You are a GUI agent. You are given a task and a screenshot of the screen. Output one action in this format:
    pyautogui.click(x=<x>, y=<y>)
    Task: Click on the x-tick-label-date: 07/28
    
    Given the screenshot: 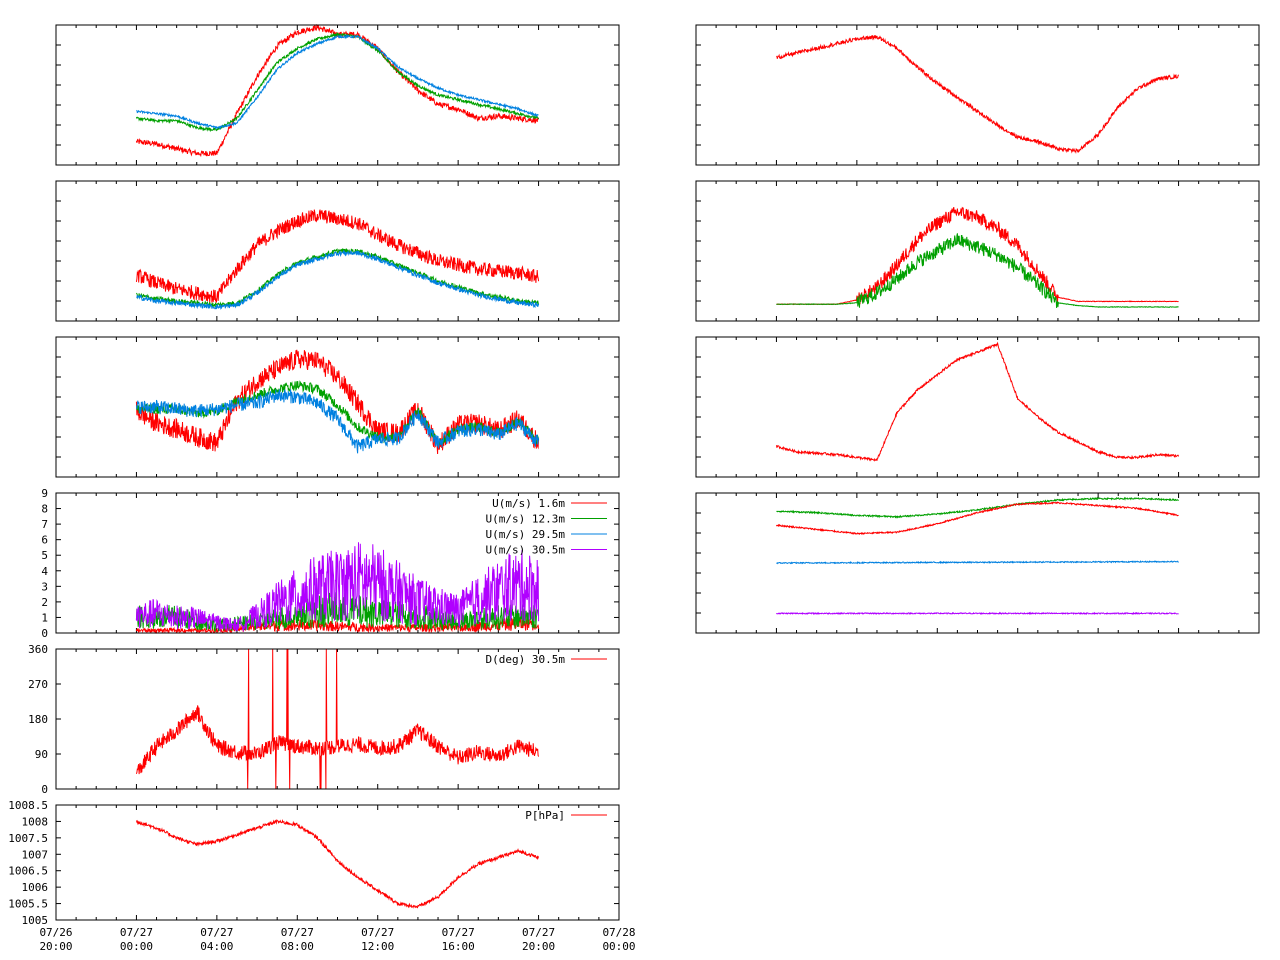 What is the action you would take?
    pyautogui.click(x=618, y=932)
    